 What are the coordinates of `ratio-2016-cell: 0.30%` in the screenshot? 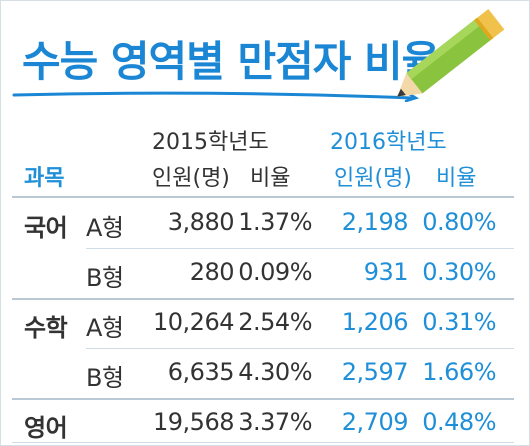 It's located at (459, 272).